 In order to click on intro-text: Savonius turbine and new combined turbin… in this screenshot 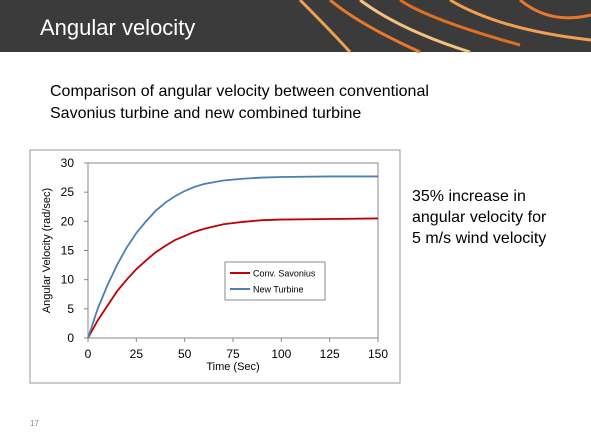, I will do `click(205, 113)`.